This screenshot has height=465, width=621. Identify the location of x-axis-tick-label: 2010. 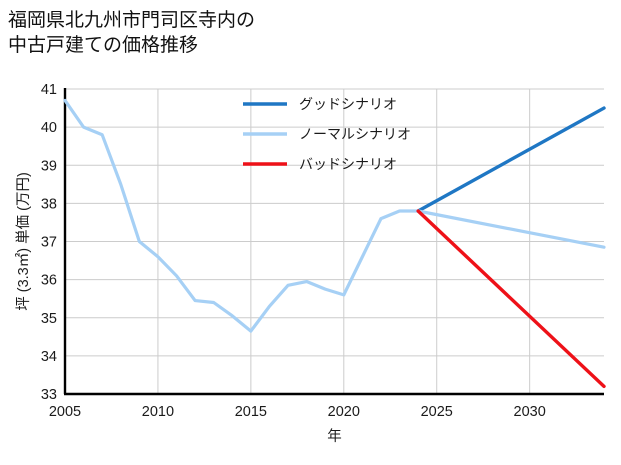
(158, 412).